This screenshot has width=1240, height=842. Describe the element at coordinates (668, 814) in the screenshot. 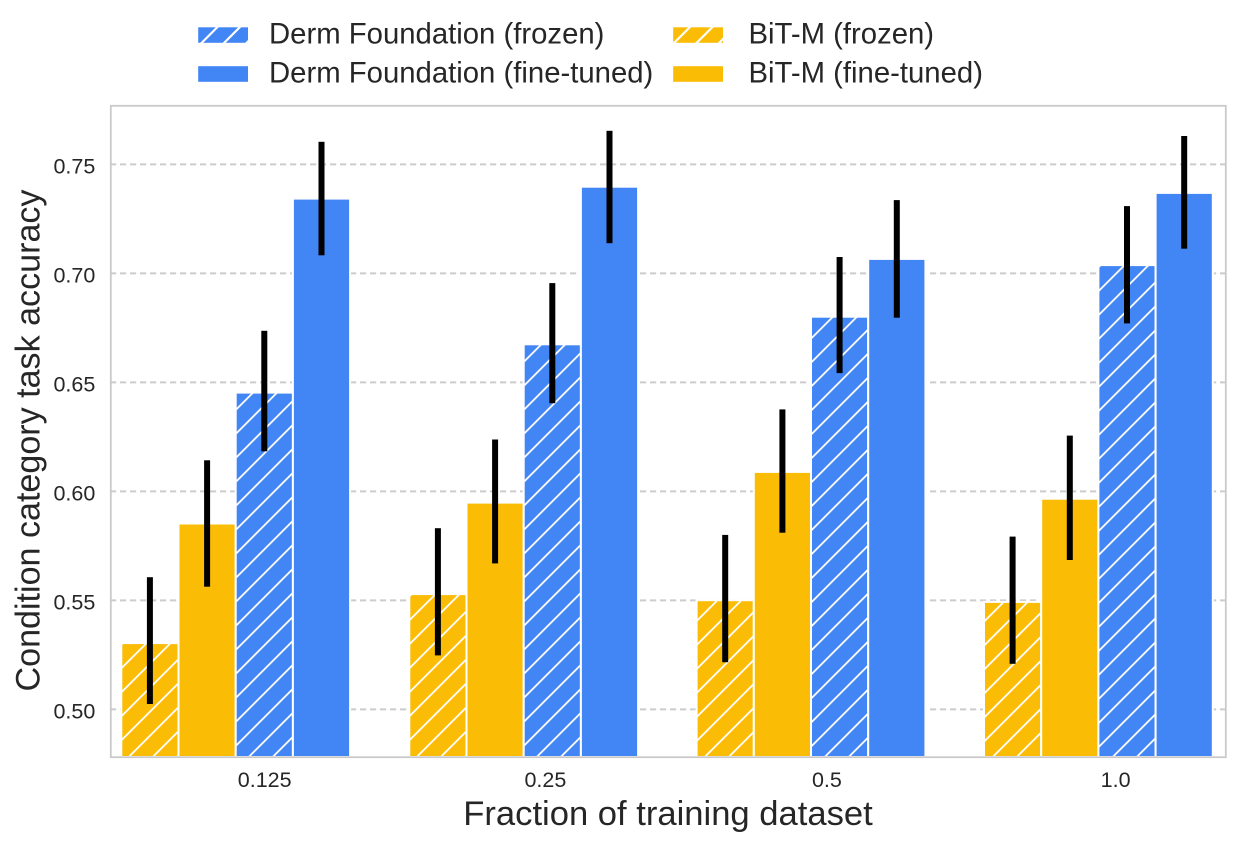

I see `svg-text: Fraction of training dataset` at that location.